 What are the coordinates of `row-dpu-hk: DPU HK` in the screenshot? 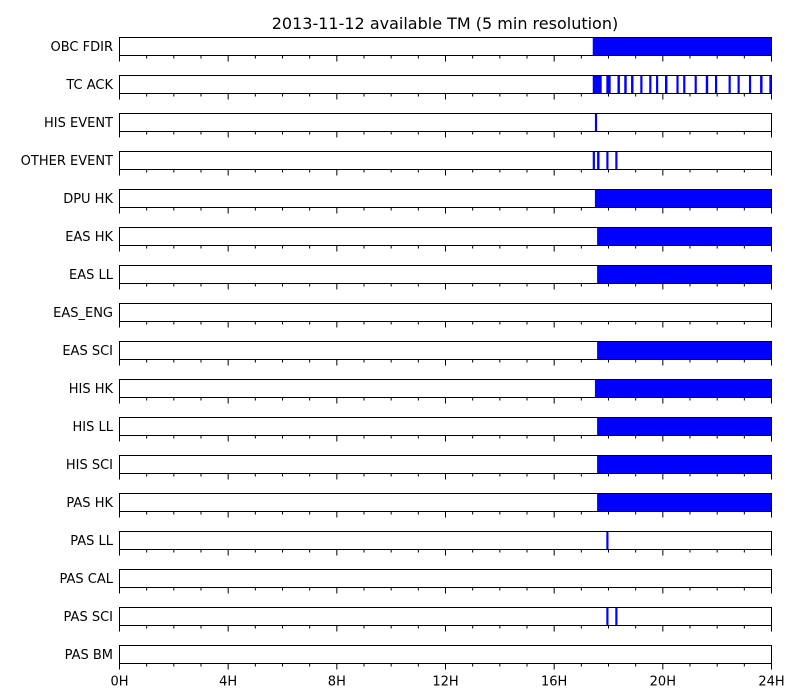 It's located at (417, 201).